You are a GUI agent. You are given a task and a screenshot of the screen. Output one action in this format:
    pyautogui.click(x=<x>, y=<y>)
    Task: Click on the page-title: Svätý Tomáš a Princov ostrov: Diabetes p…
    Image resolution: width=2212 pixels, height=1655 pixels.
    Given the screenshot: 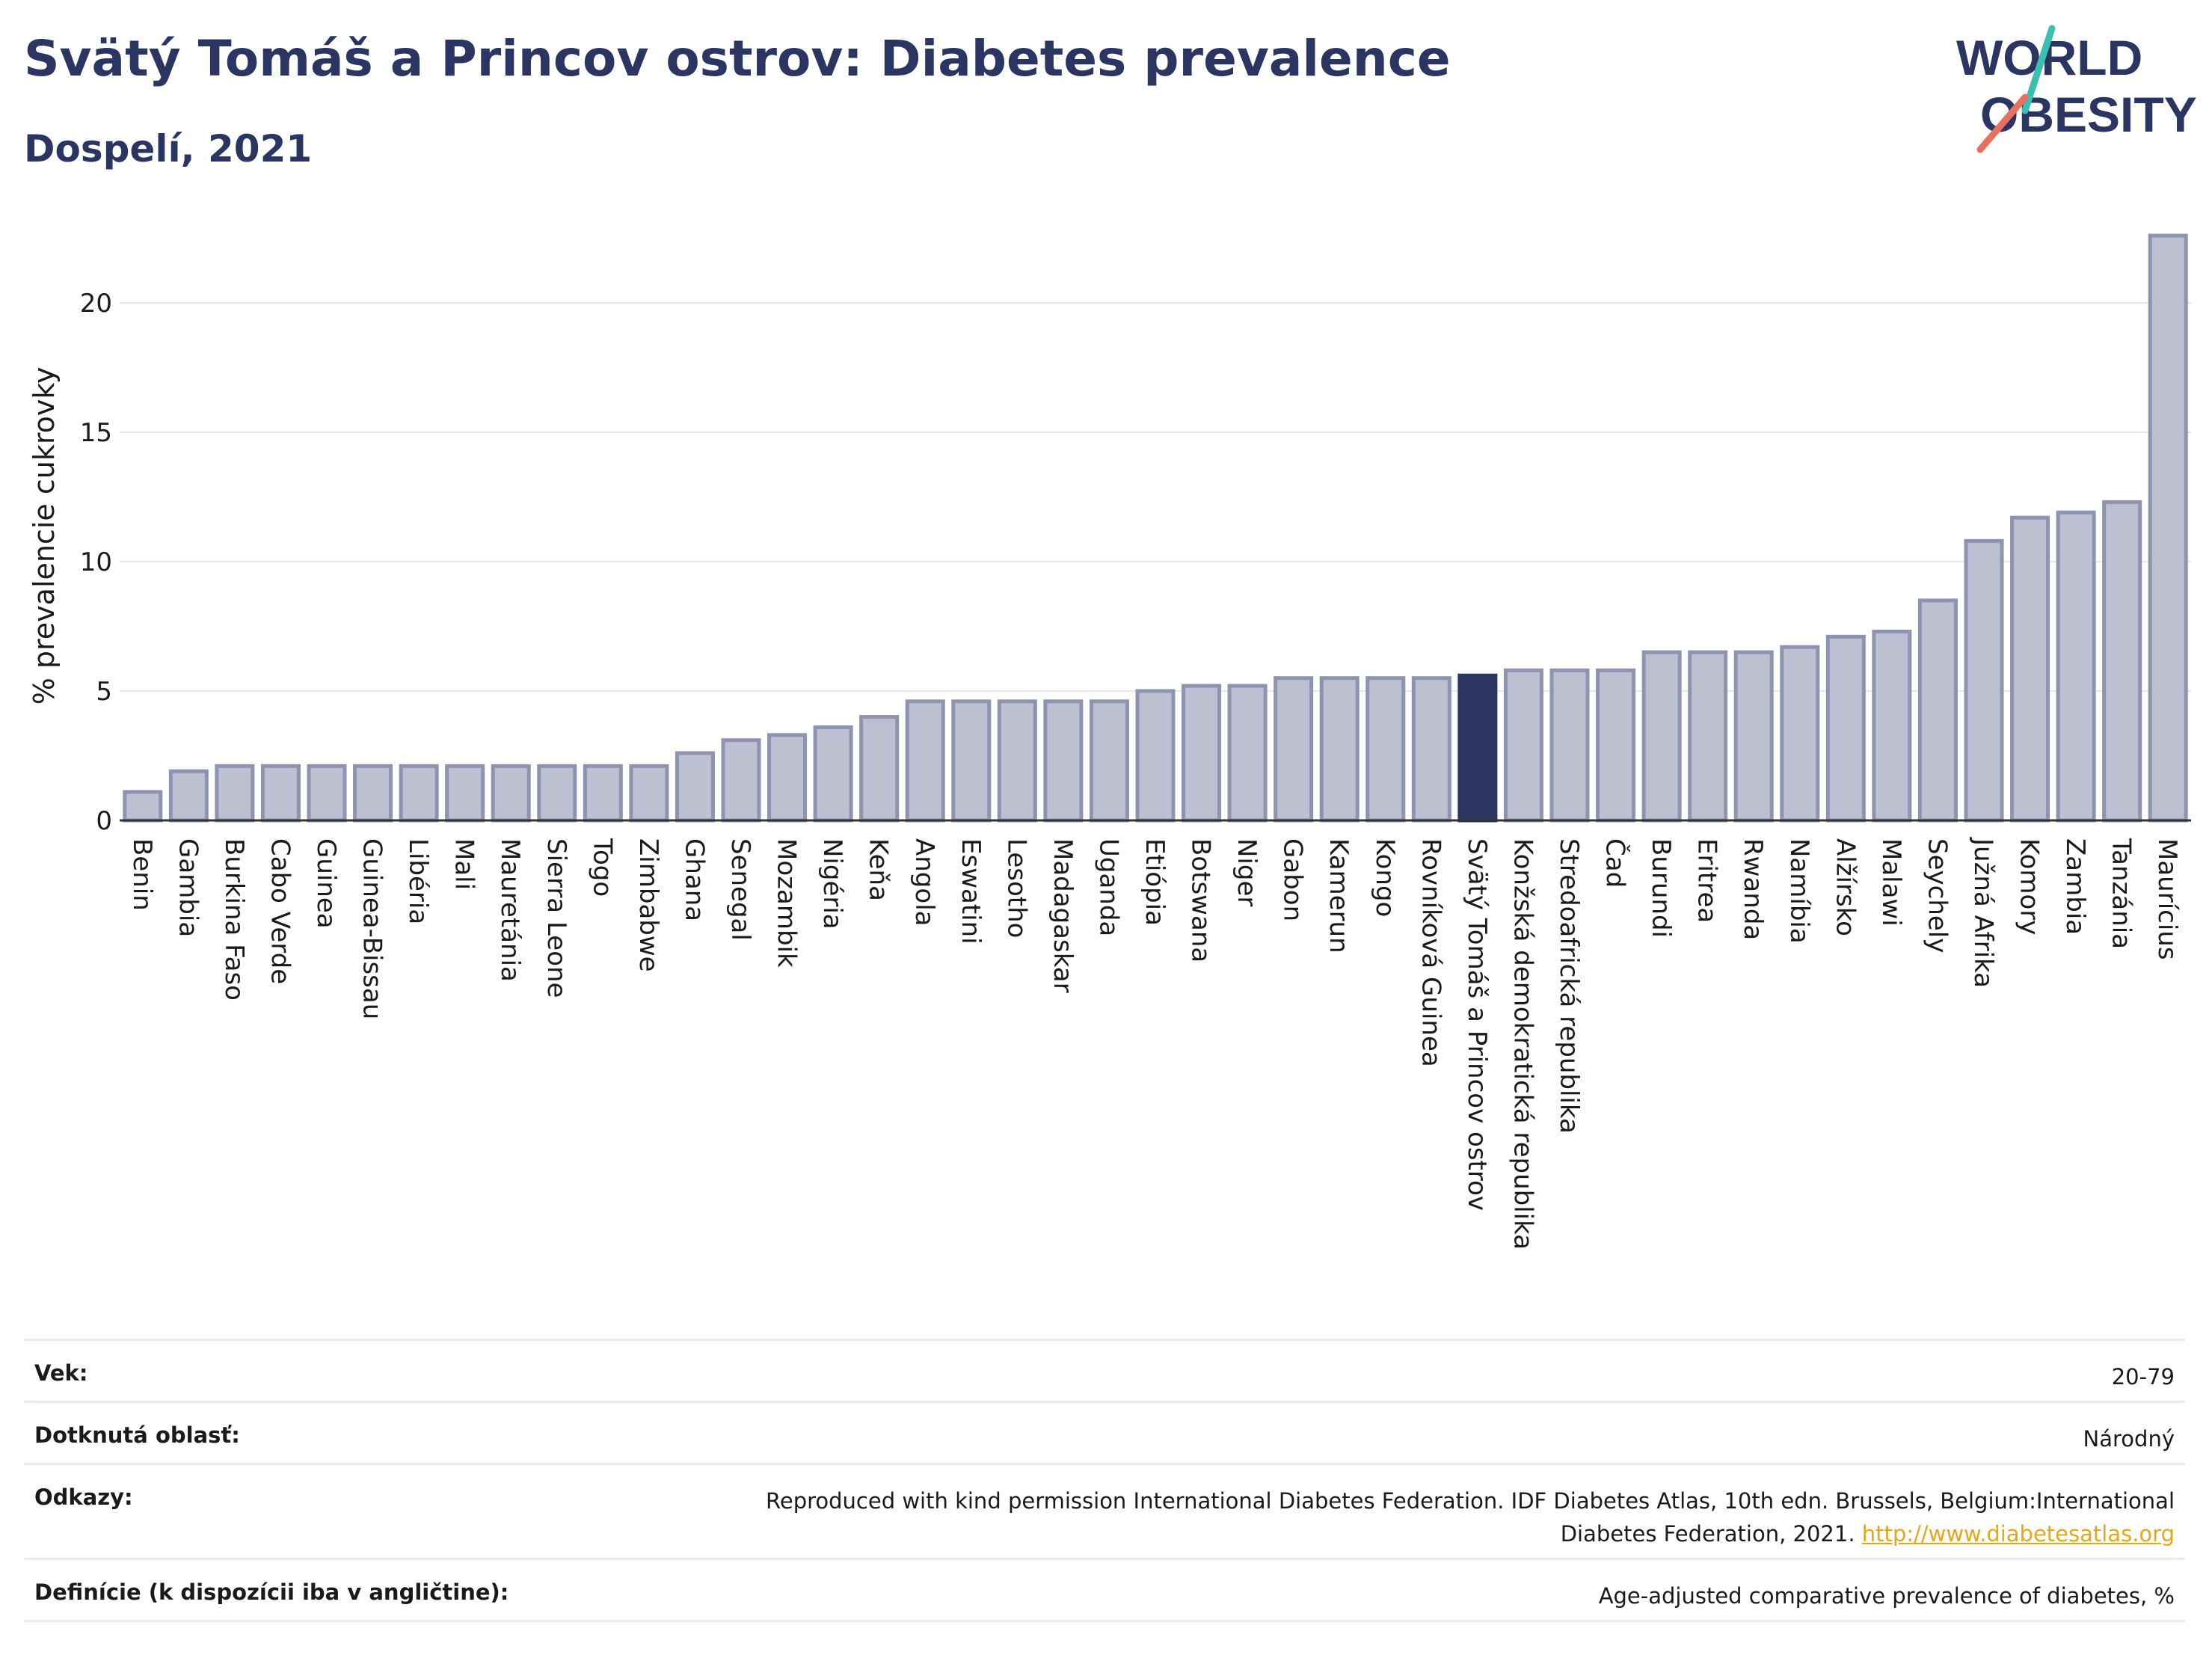 What is the action you would take?
    pyautogui.click(x=737, y=58)
    